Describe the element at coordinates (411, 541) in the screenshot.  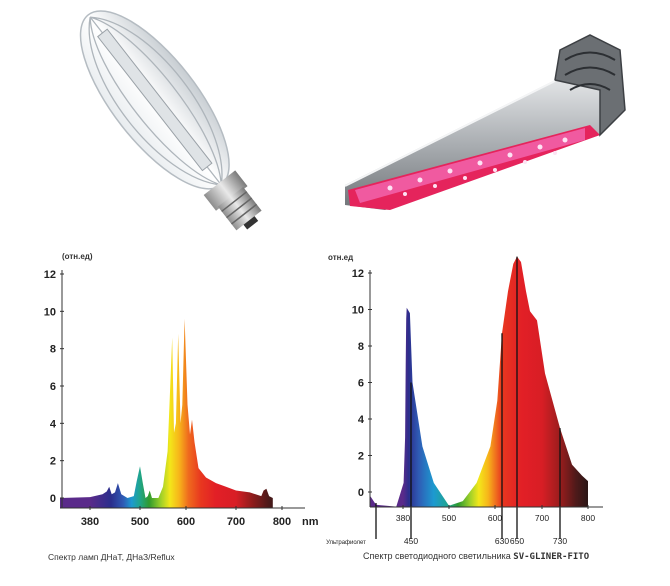
I see `marker-label: 450` at that location.